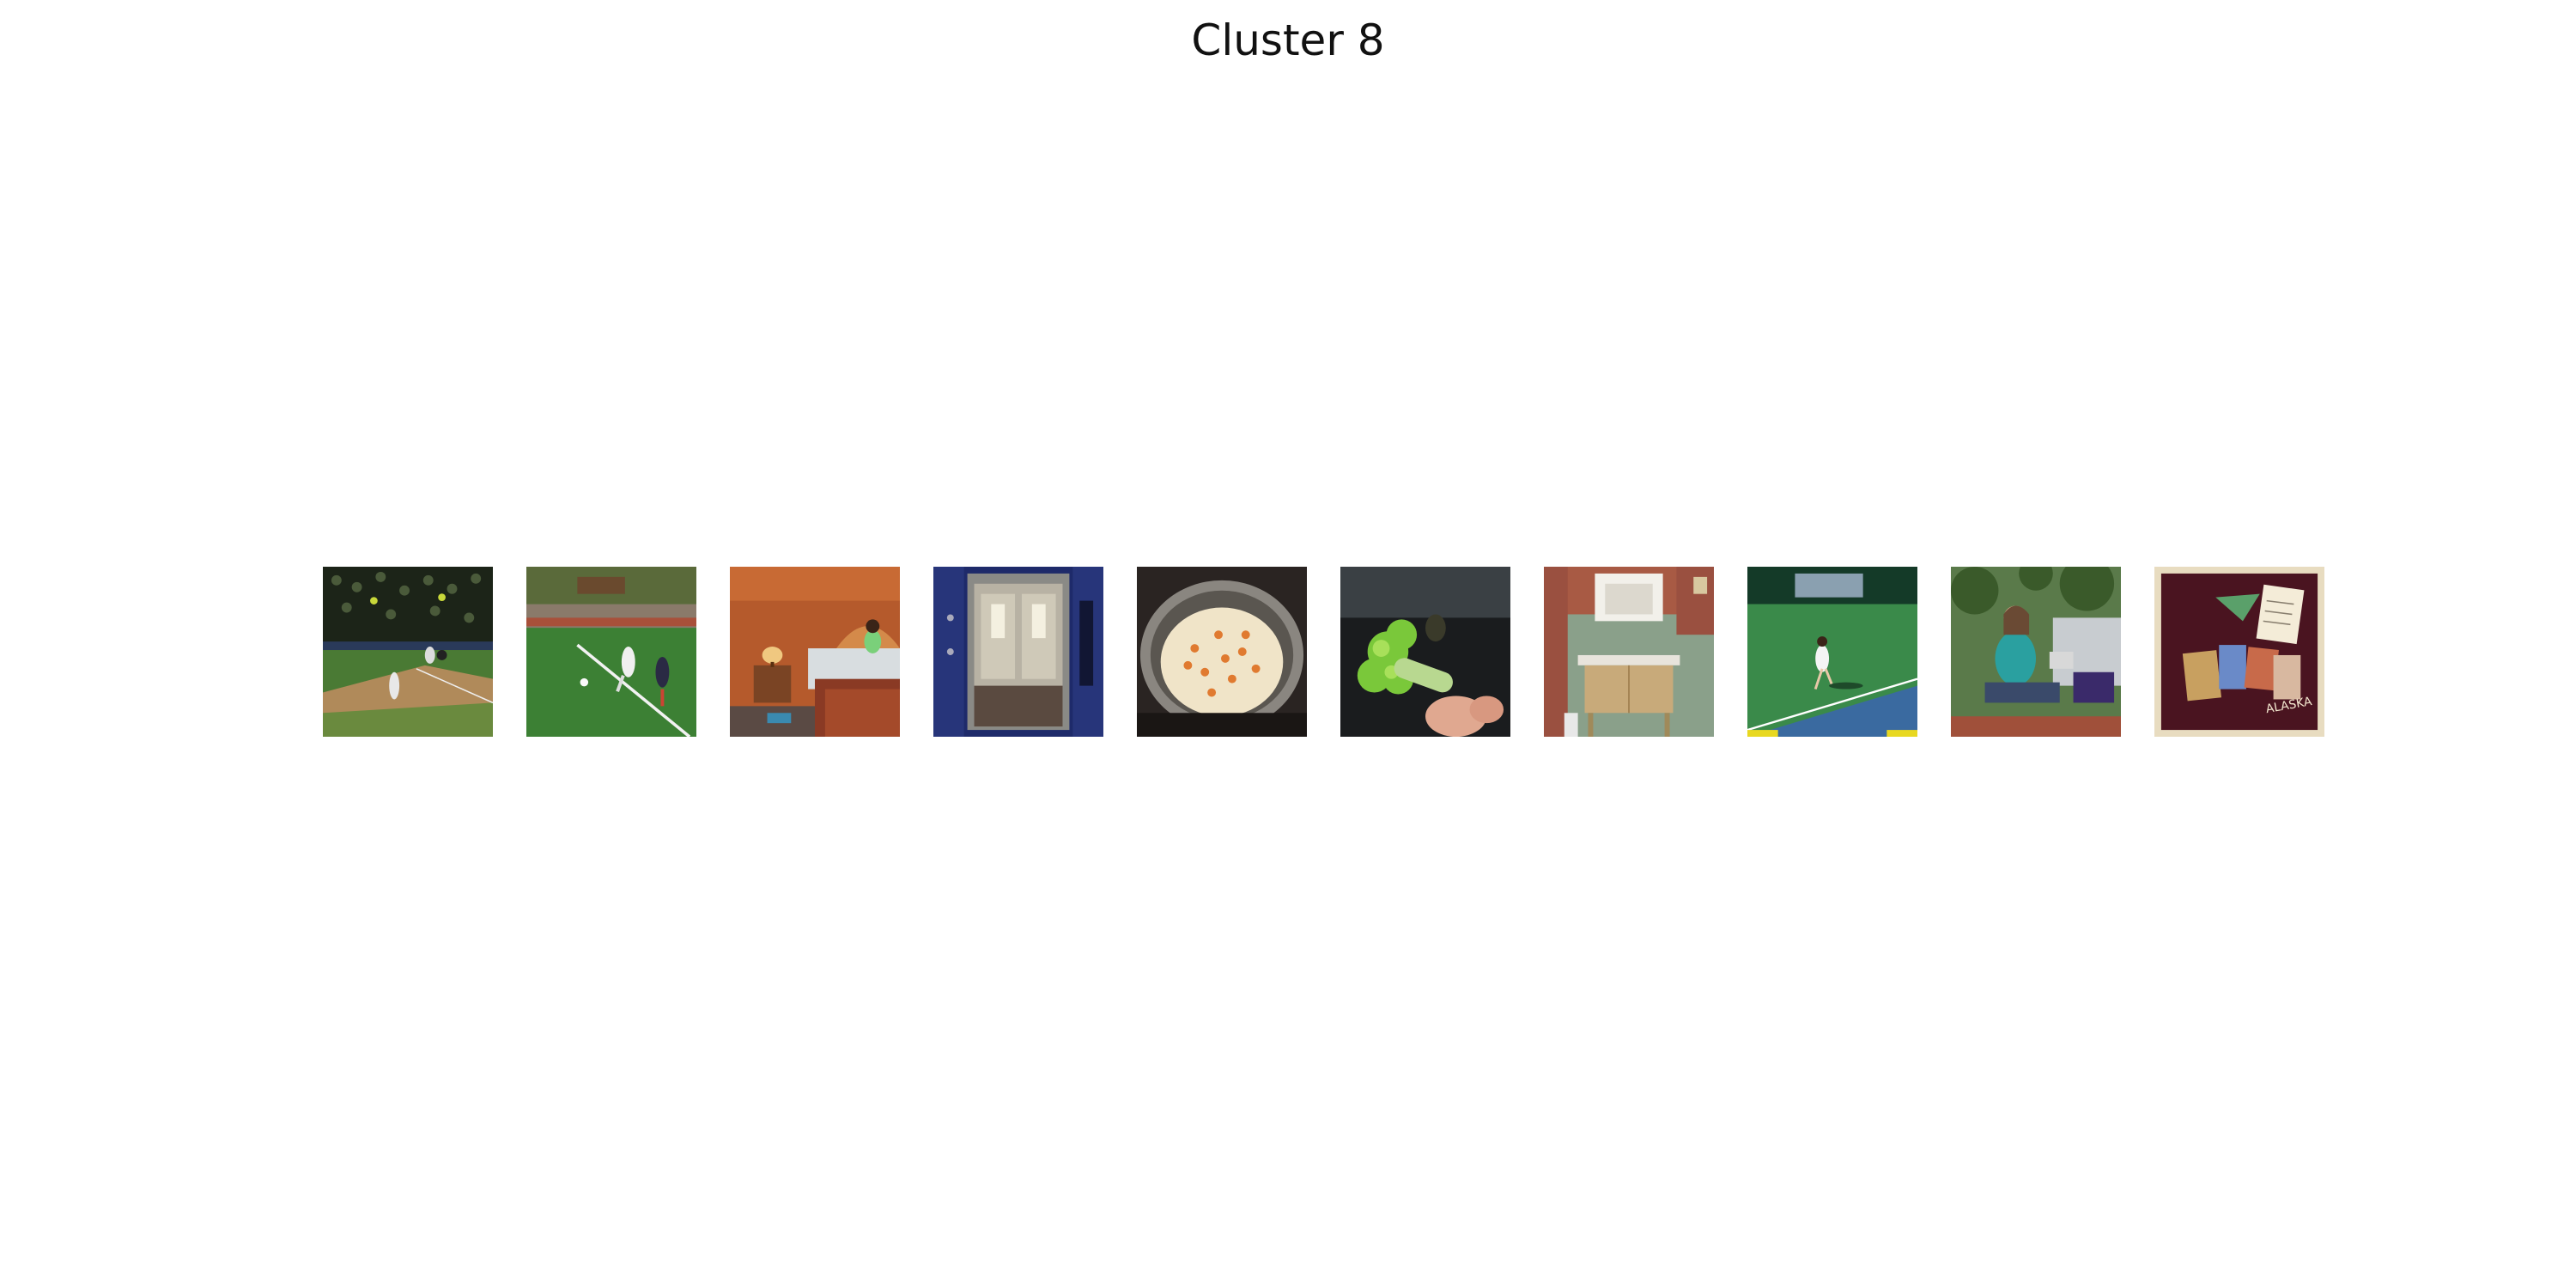  Describe the element at coordinates (815, 652) in the screenshot. I see `thumbnail-bedroom` at that location.